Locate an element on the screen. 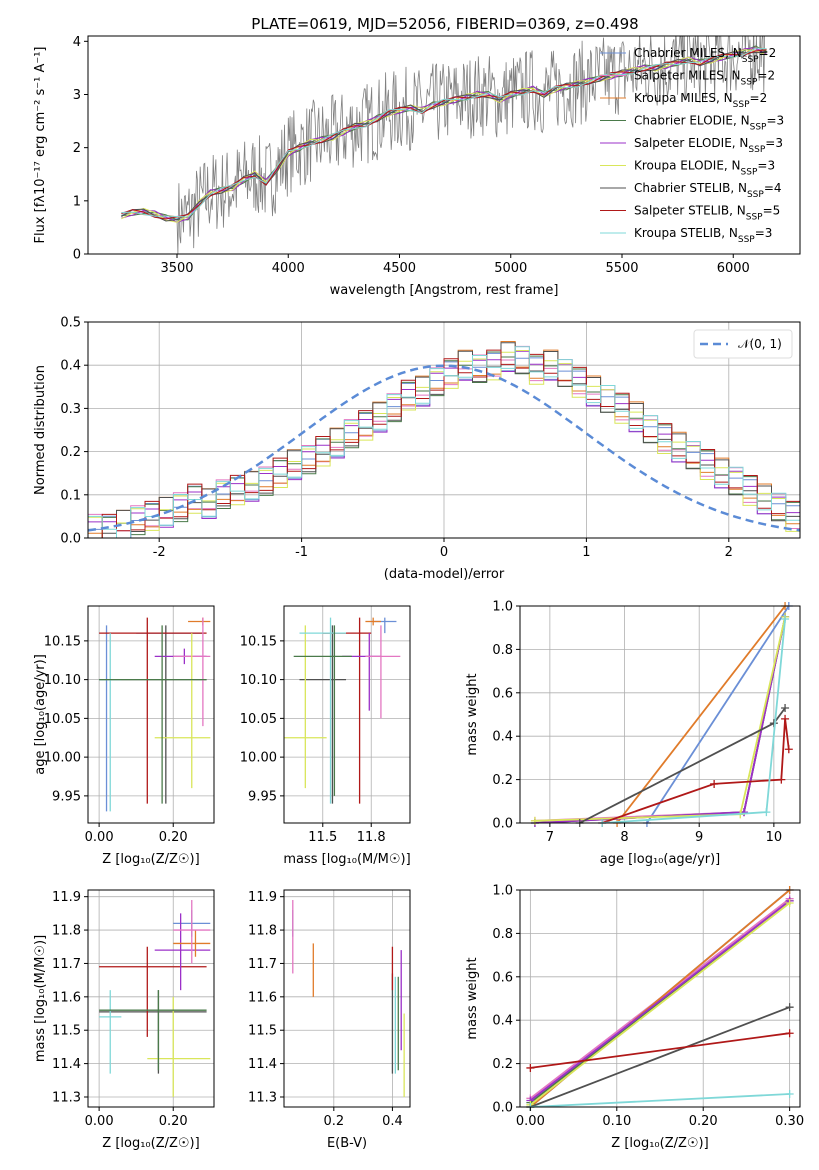 This screenshot has width=819, height=1170. y-tick-label: 11.6 is located at coordinates (66, 997).